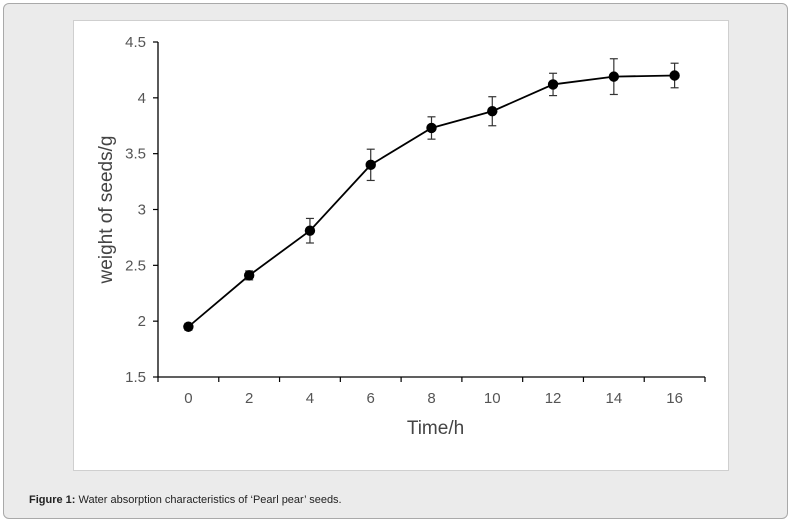 This screenshot has height=526, width=793. I want to click on x-tick-label: 4, so click(310, 398).